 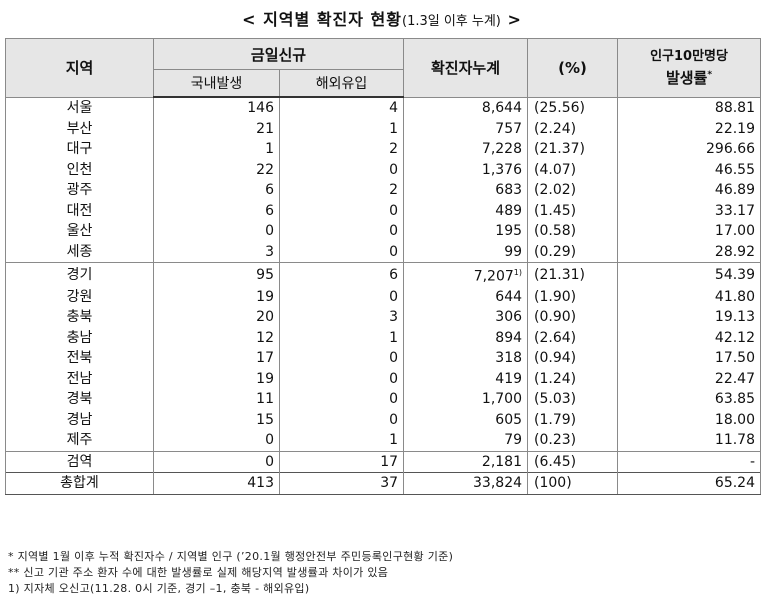 What do you see at coordinates (216, 379) in the screenshot?
I see `domestic-cell: 19` at bounding box center [216, 379].